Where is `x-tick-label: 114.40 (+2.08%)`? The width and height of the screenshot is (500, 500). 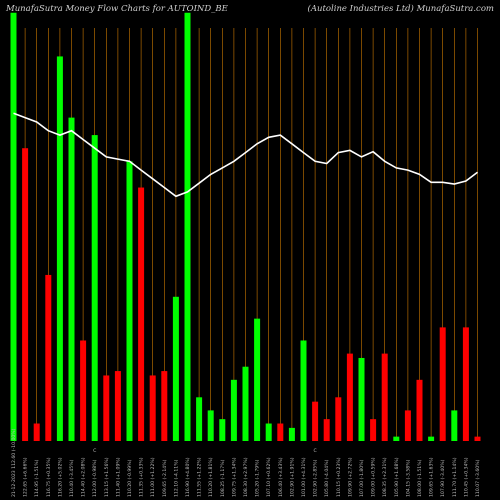 x-tick-label: 114.40 (+2.08%) is located at coordinates (84, 477).